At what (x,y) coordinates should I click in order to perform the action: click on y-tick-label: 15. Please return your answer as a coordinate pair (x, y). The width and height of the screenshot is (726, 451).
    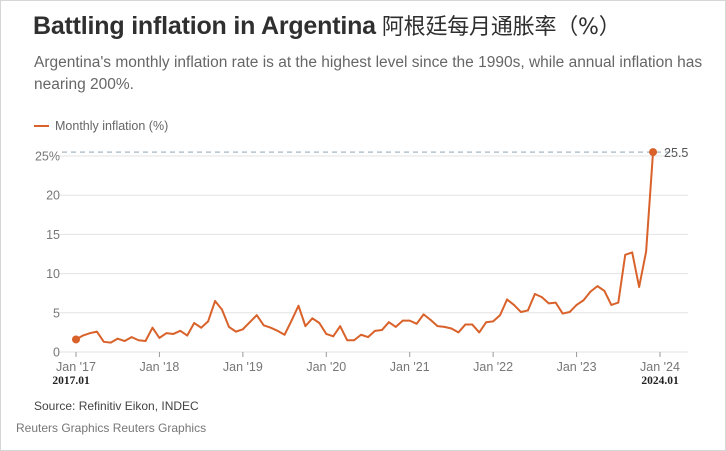
    Looking at the image, I should click on (53, 235).